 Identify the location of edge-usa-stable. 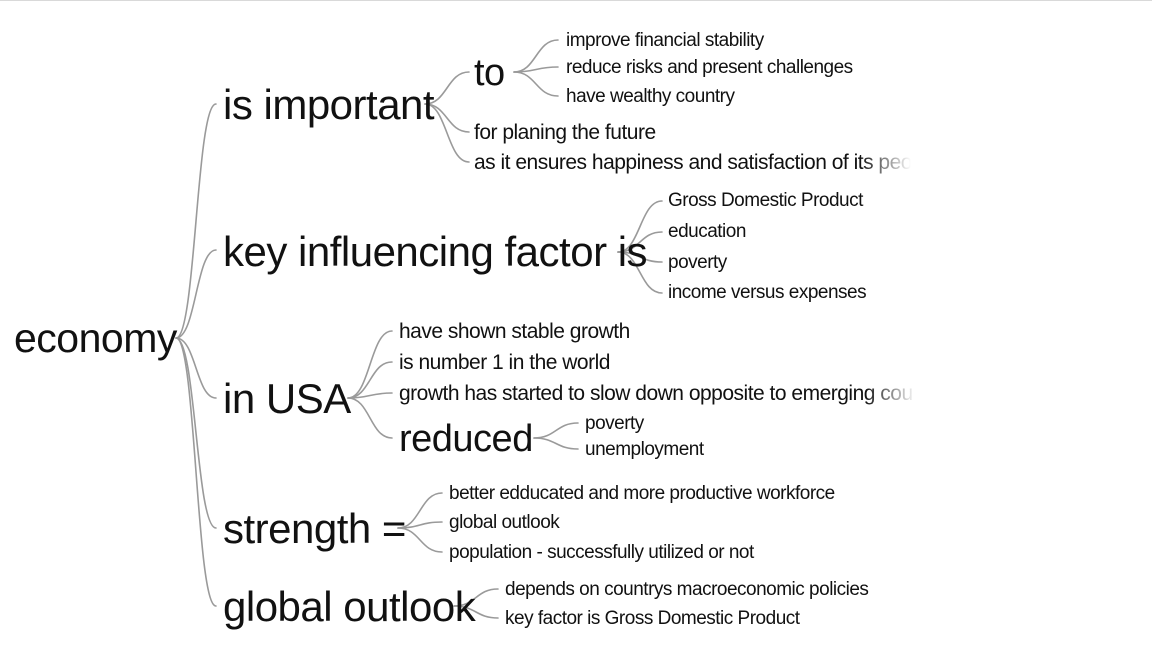
(370, 364).